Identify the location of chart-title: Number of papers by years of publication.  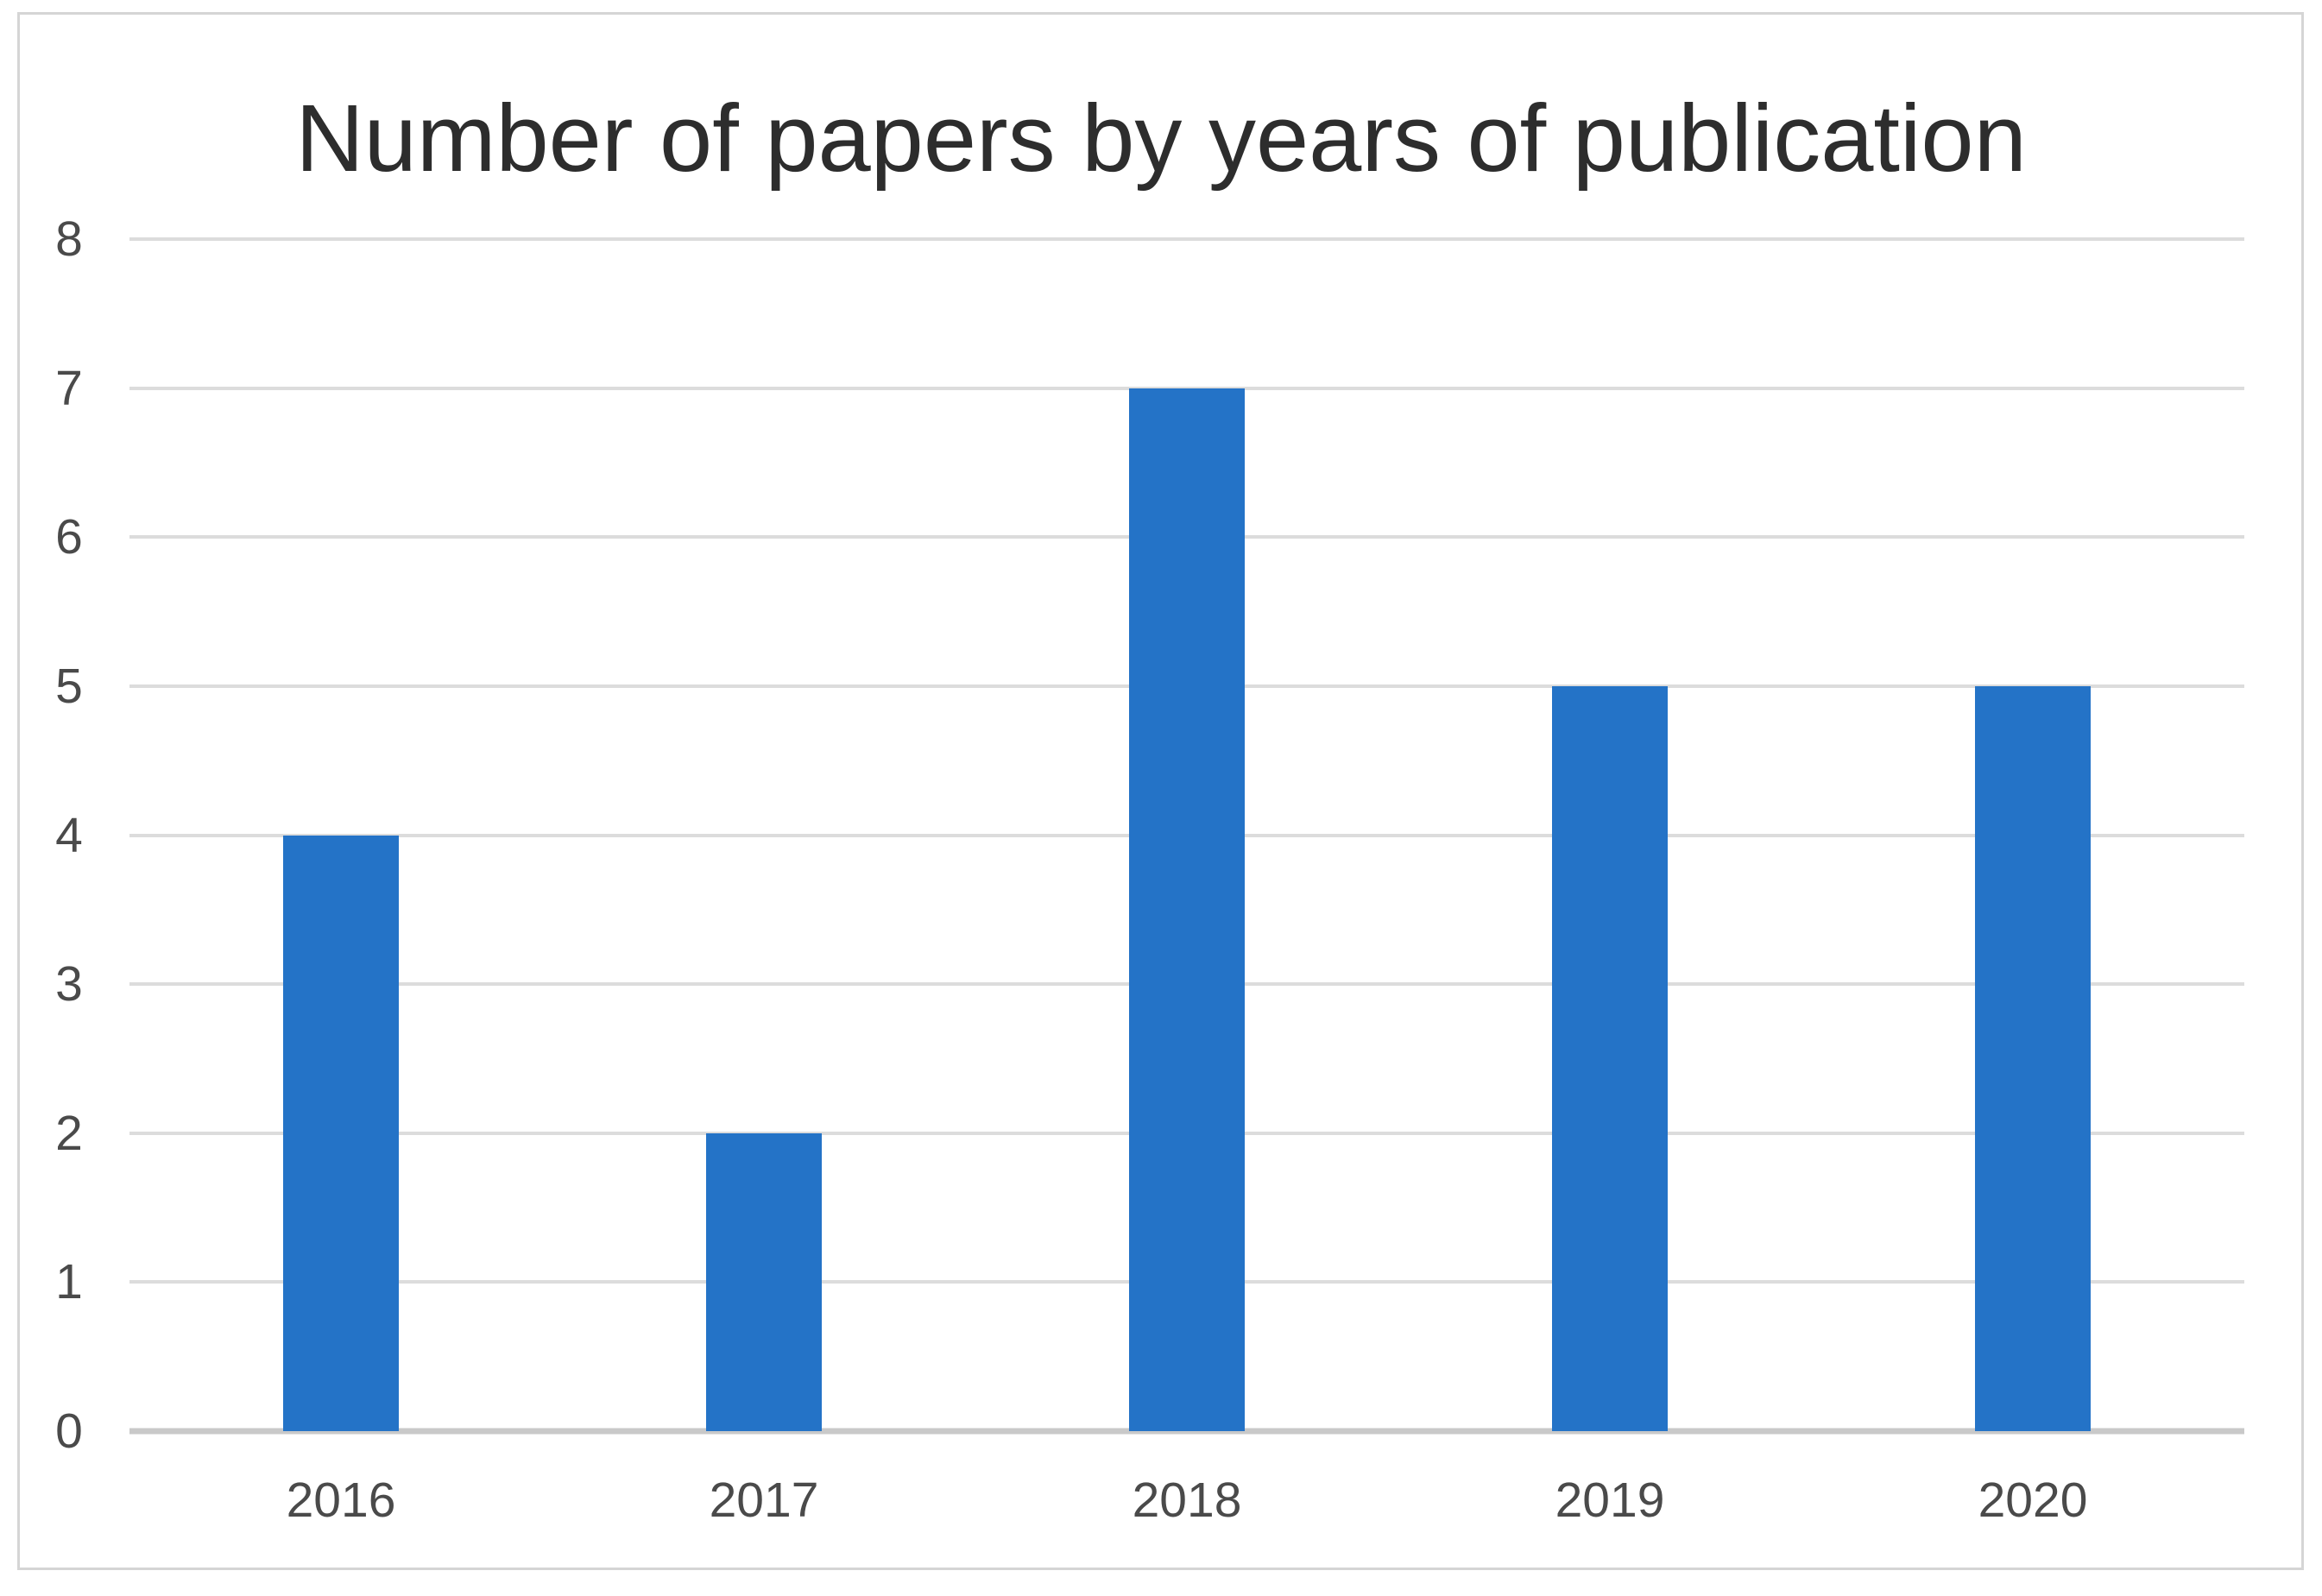
(1161, 138).